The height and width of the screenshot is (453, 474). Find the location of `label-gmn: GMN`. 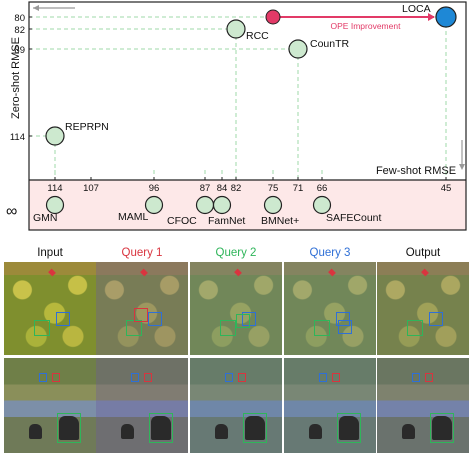

label-gmn: GMN is located at coordinates (45, 218).